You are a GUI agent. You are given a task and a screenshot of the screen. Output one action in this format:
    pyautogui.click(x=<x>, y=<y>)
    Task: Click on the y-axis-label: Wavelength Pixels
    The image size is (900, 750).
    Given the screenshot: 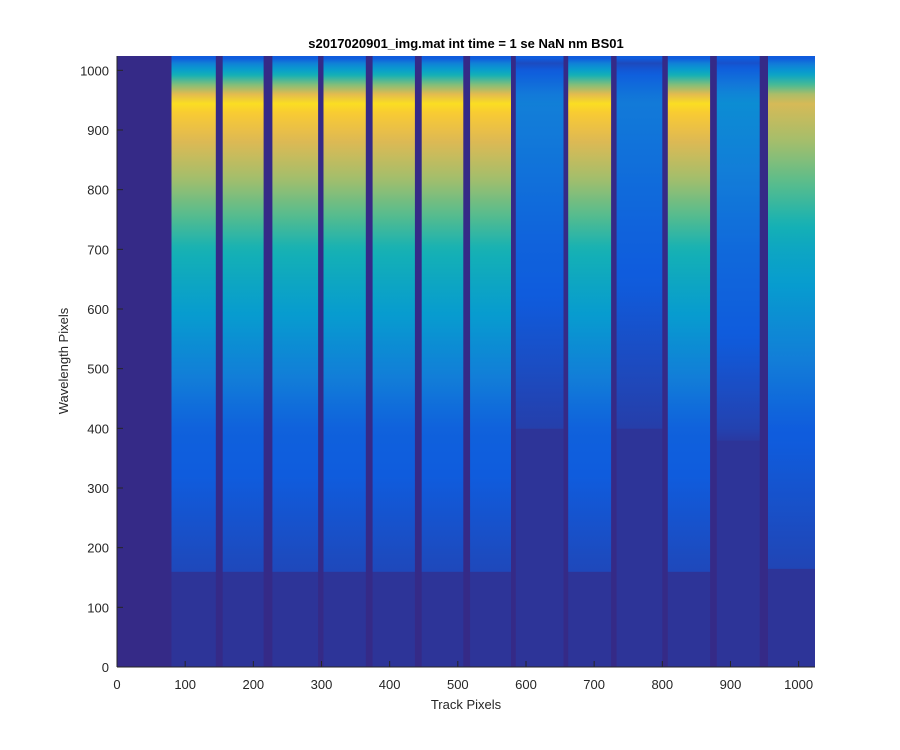 What is the action you would take?
    pyautogui.click(x=63, y=360)
    